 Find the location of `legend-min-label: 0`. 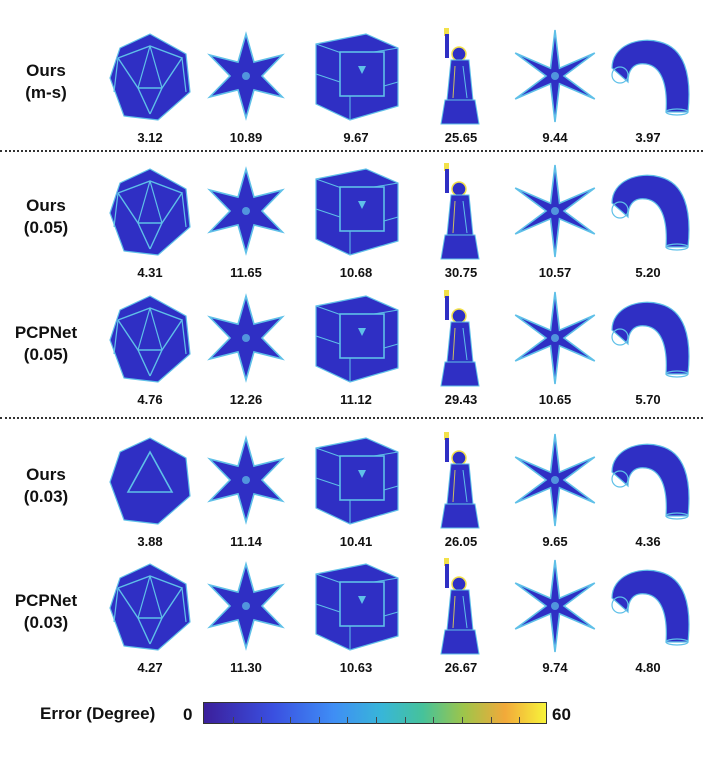

legend-min-label: 0 is located at coordinates (188, 714).